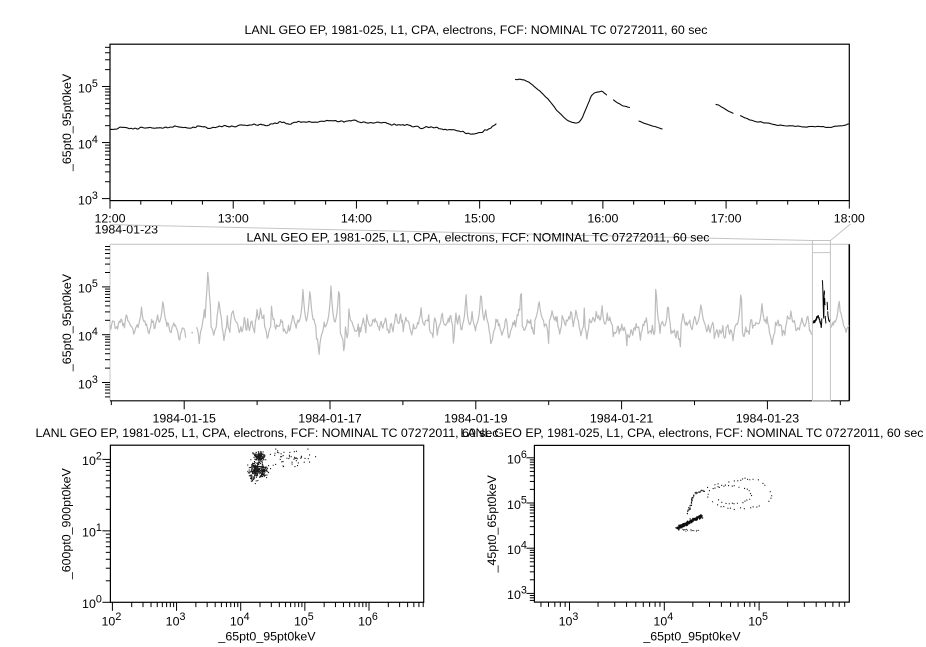 Image resolution: width=926 pixels, height=647 pixels. What do you see at coordinates (329, 418) in the screenshot?
I see `svg-text: 1984-01-17` at bounding box center [329, 418].